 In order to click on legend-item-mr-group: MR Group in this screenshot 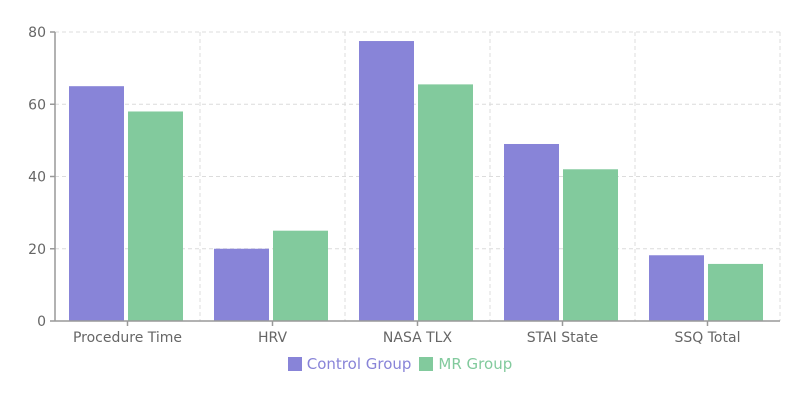, I will do `click(465, 364)`.